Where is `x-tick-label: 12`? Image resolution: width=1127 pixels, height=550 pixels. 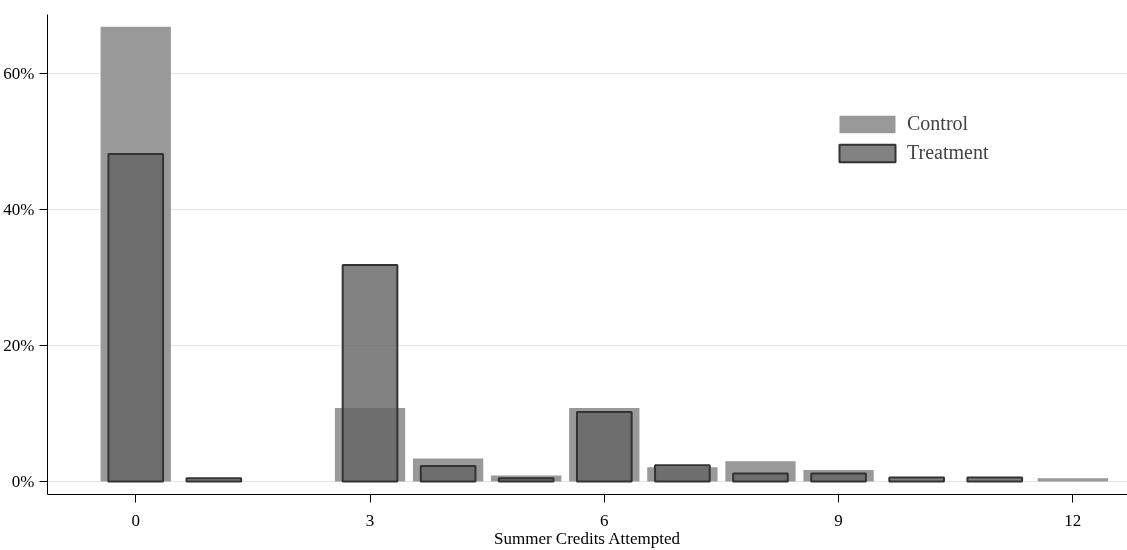 x-tick-label: 12 is located at coordinates (1073, 520).